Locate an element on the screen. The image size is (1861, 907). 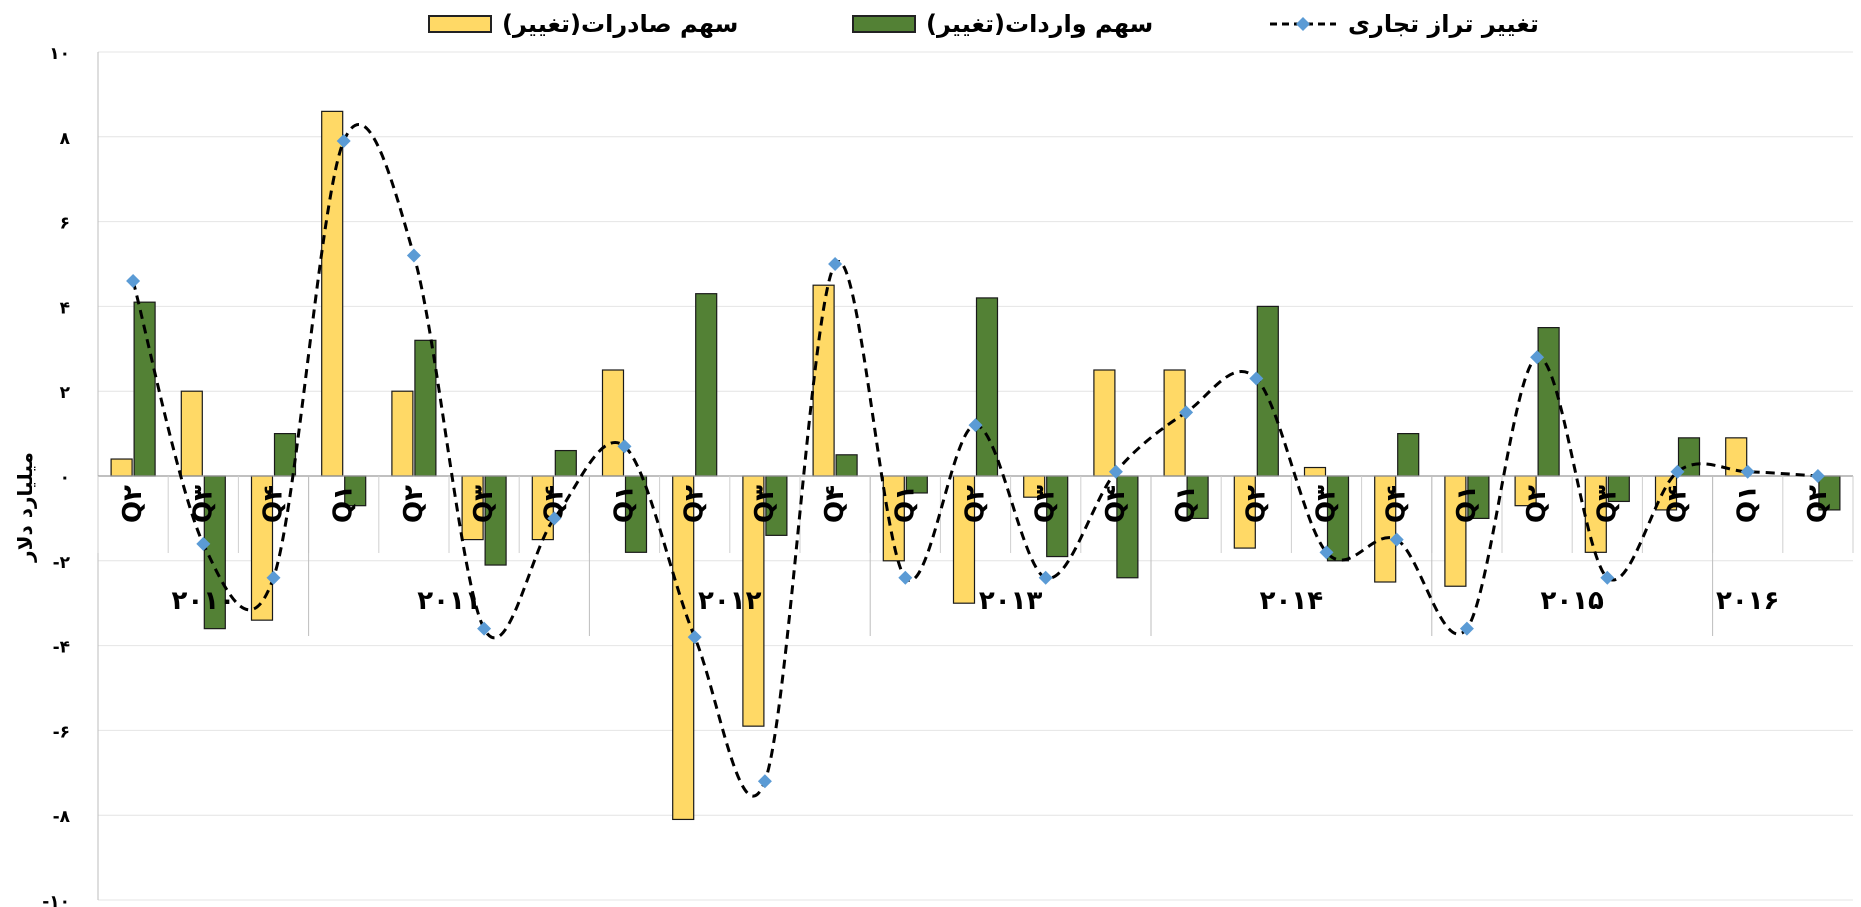
legend-item-exports: سهم صادرات(تغییر) is located at coordinates (583, 24).